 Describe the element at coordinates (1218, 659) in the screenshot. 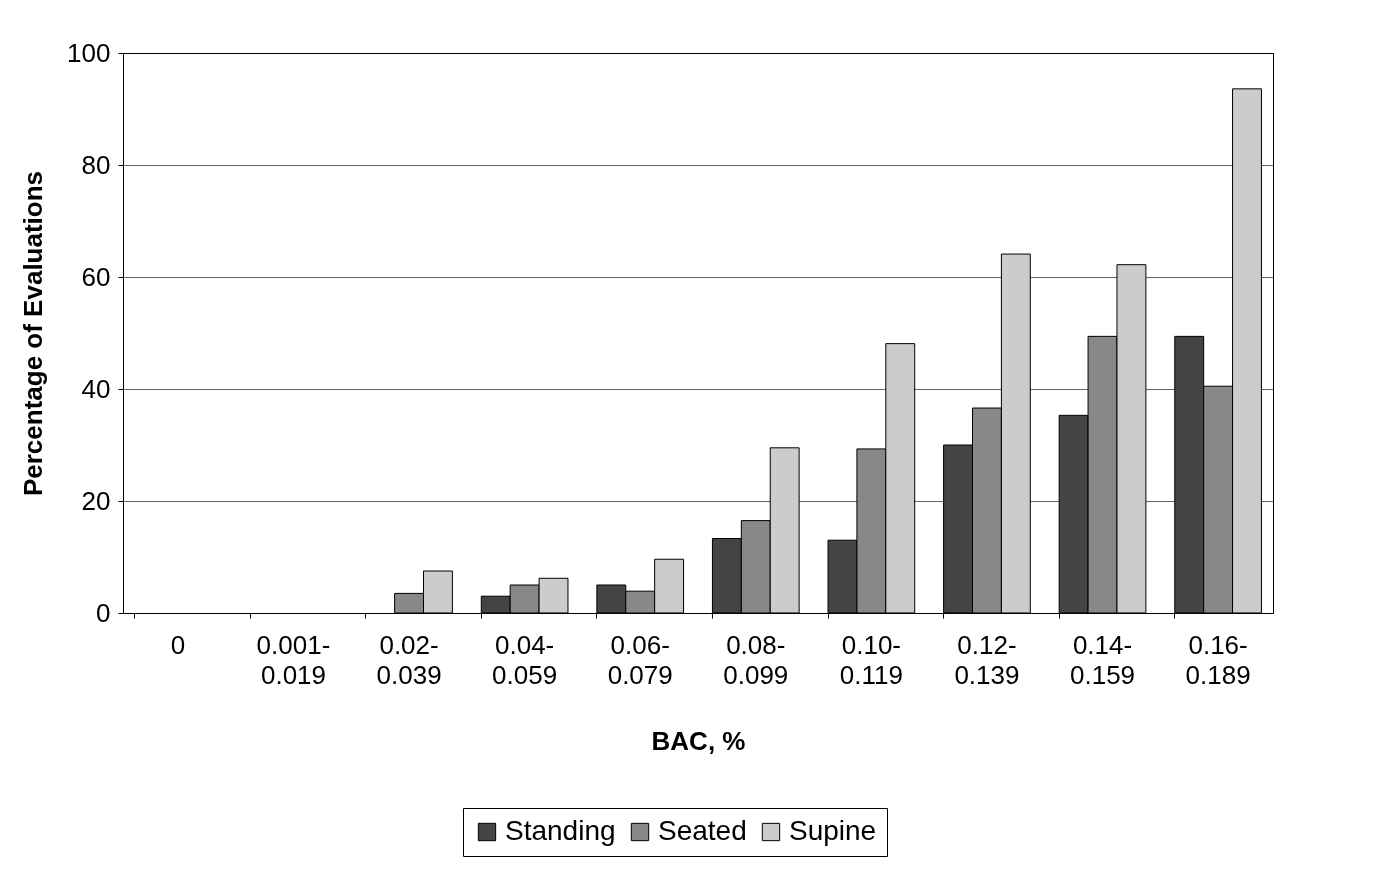

I see `x-tick-label: 0.16-0.189` at that location.